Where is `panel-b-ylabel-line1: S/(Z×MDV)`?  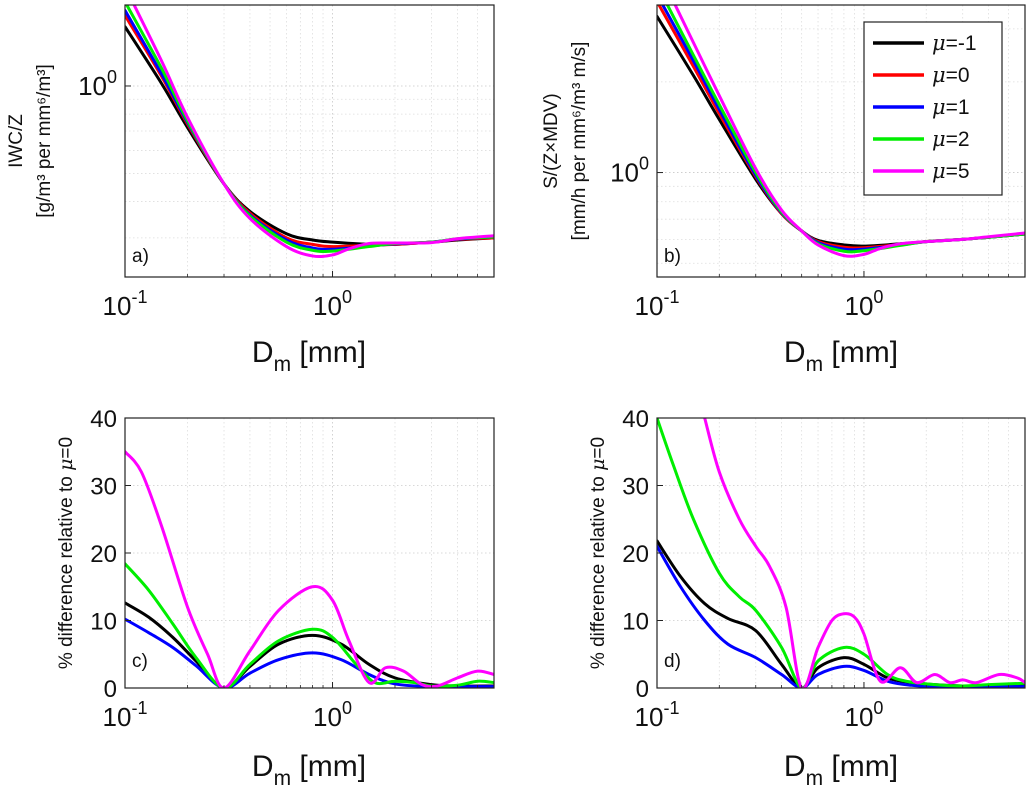
panel-b-ylabel-line1: S/(Z×MDV) is located at coordinates (551, 141).